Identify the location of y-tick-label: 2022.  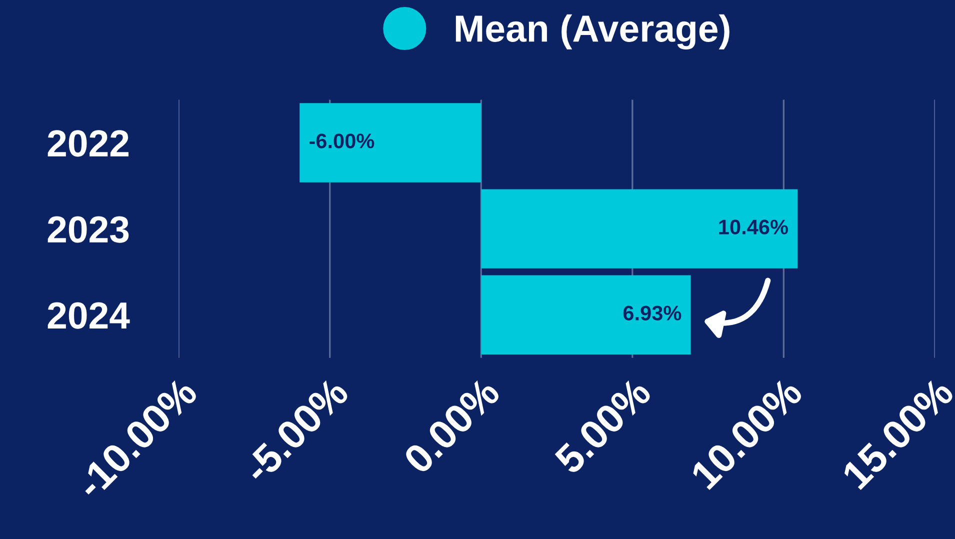
(88, 143).